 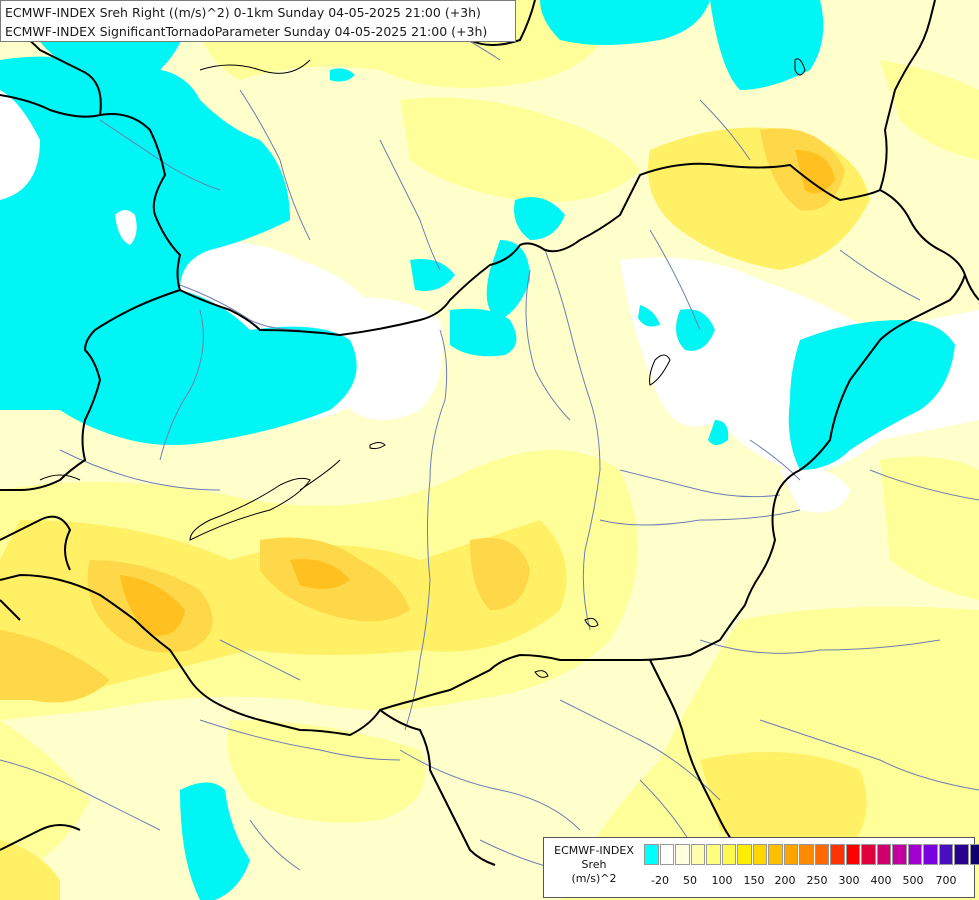 I want to click on legend-tick-label: 100, so click(x=722, y=880).